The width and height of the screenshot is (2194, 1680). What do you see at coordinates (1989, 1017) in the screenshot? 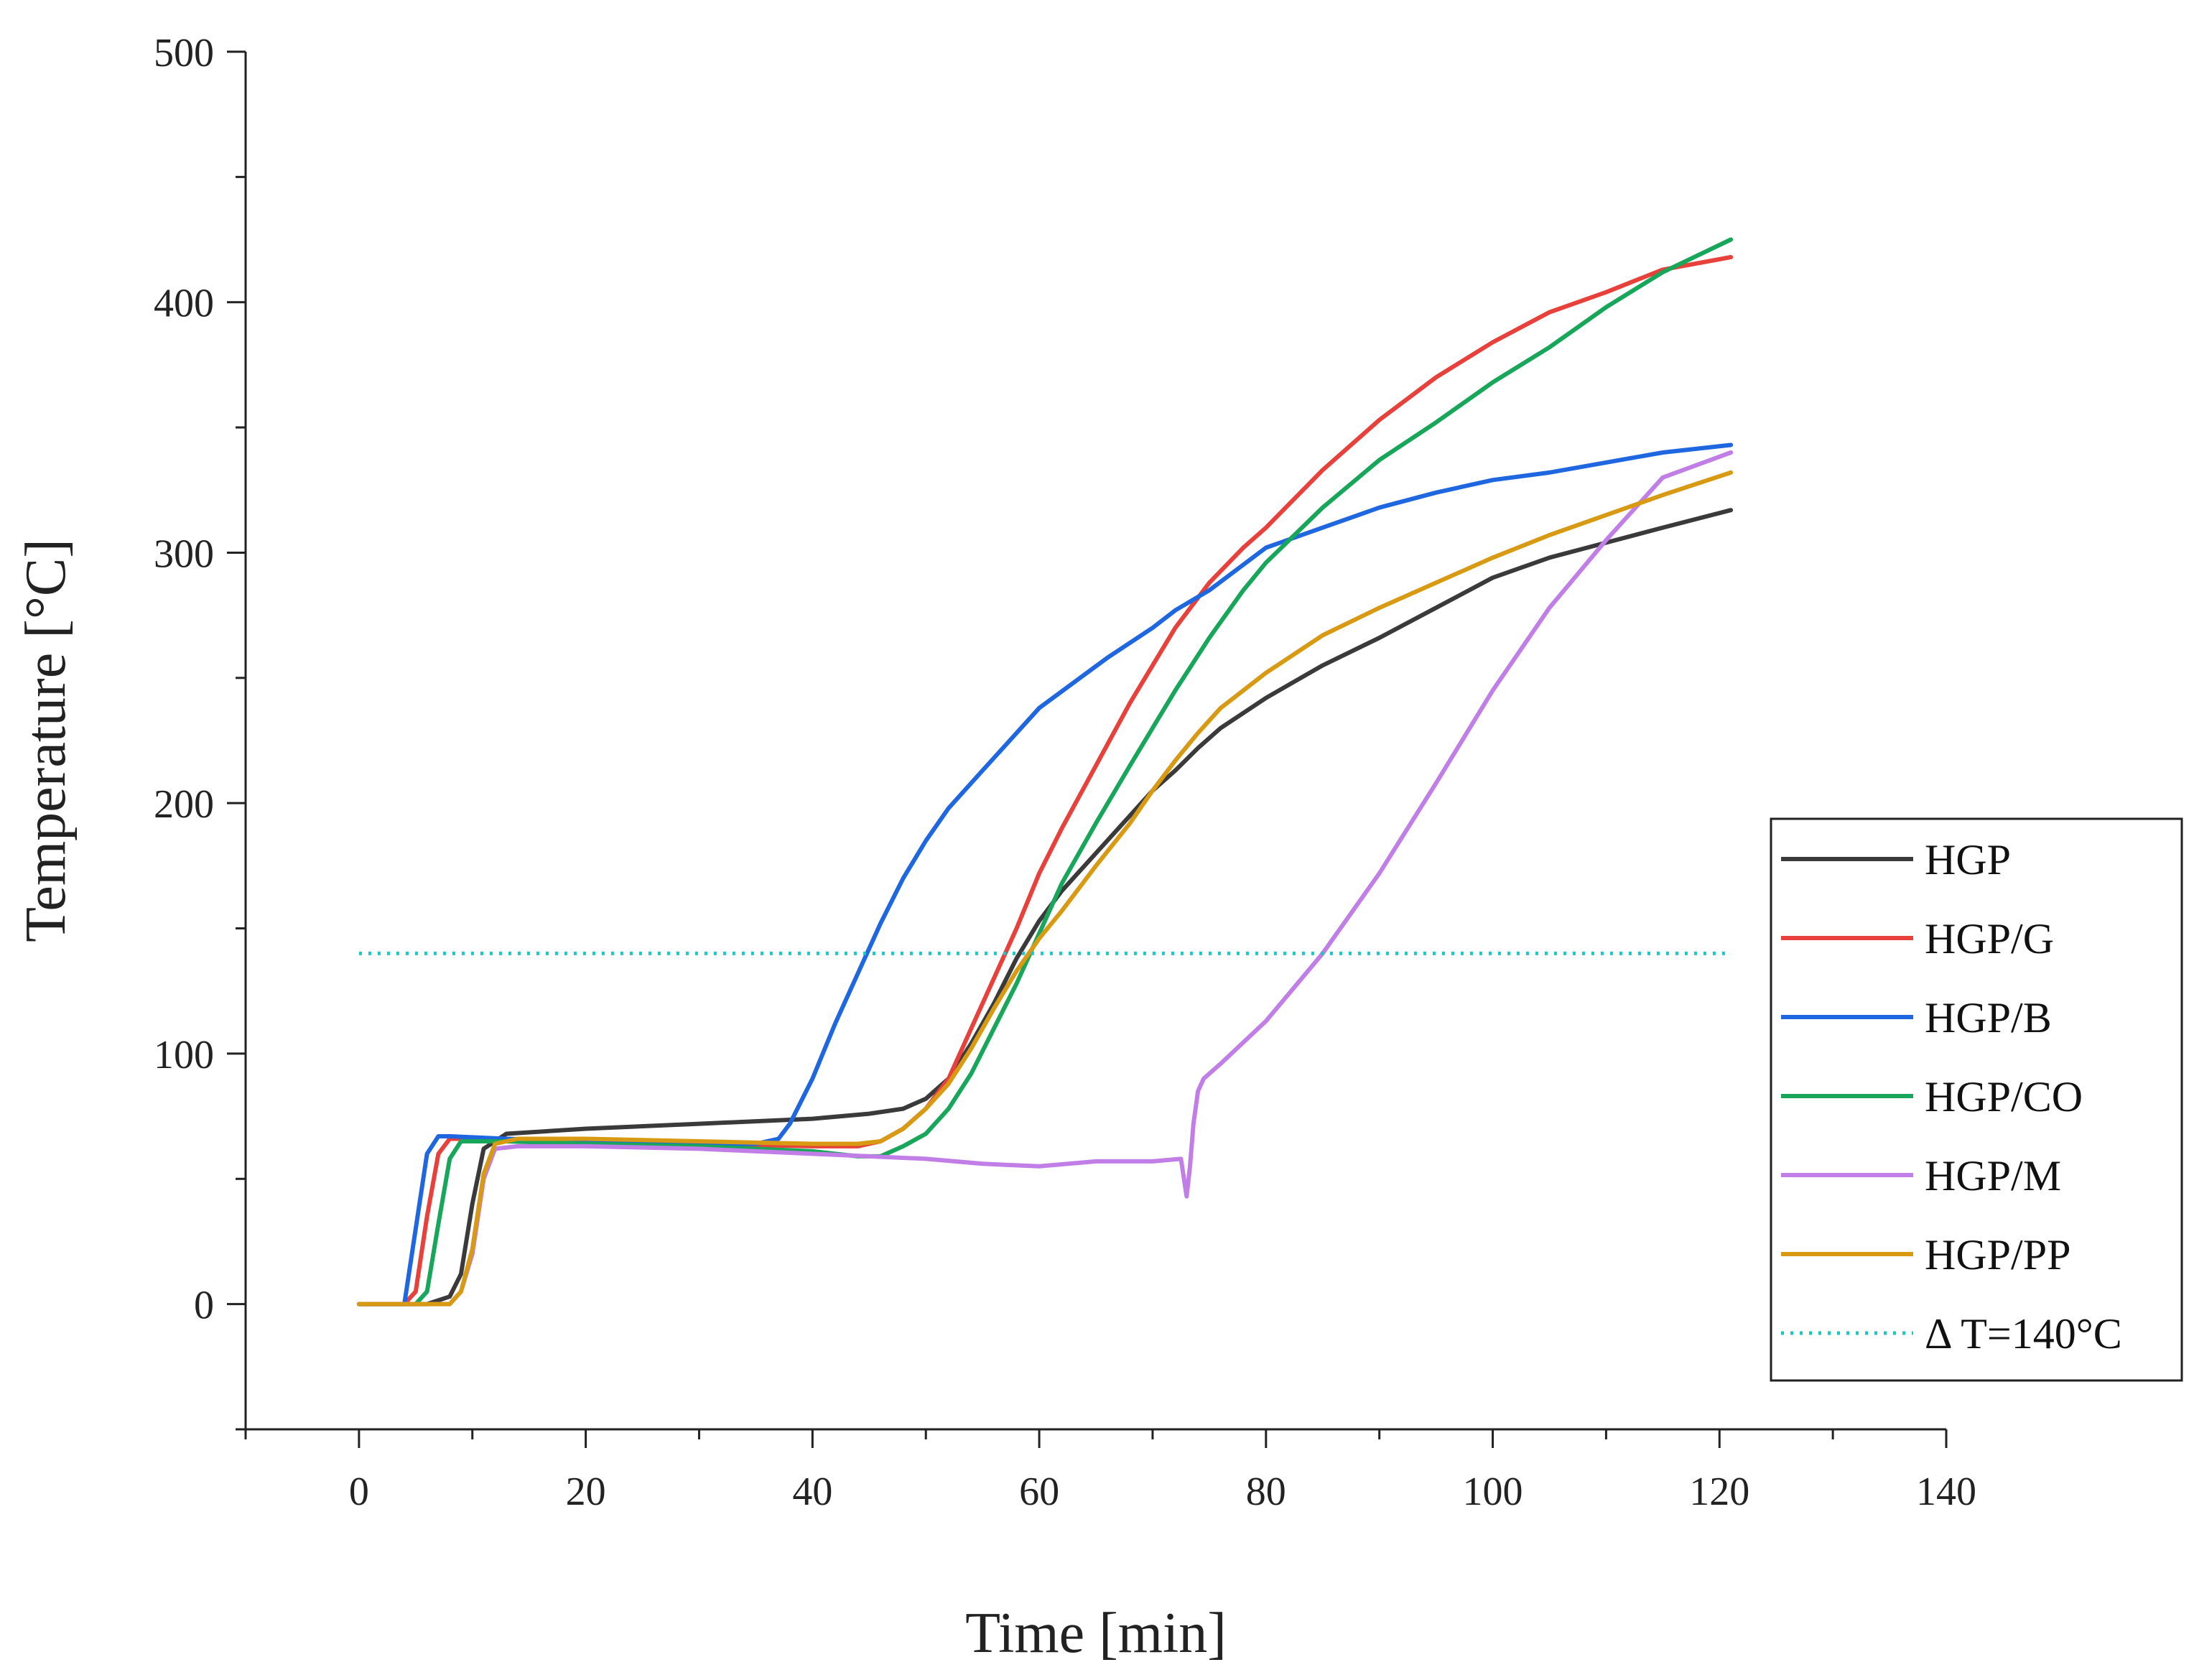
I see `legend-label: HGP/B` at bounding box center [1989, 1017].